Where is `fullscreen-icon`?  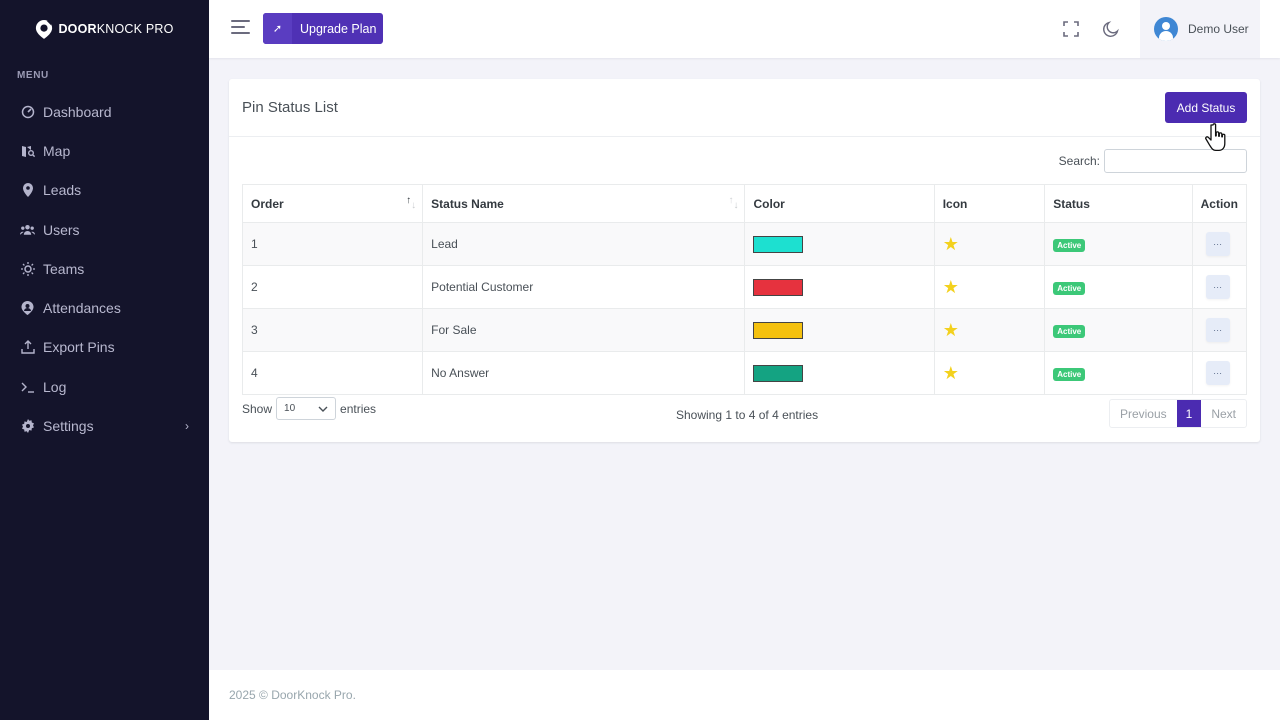
fullscreen-icon is located at coordinates (1071, 29).